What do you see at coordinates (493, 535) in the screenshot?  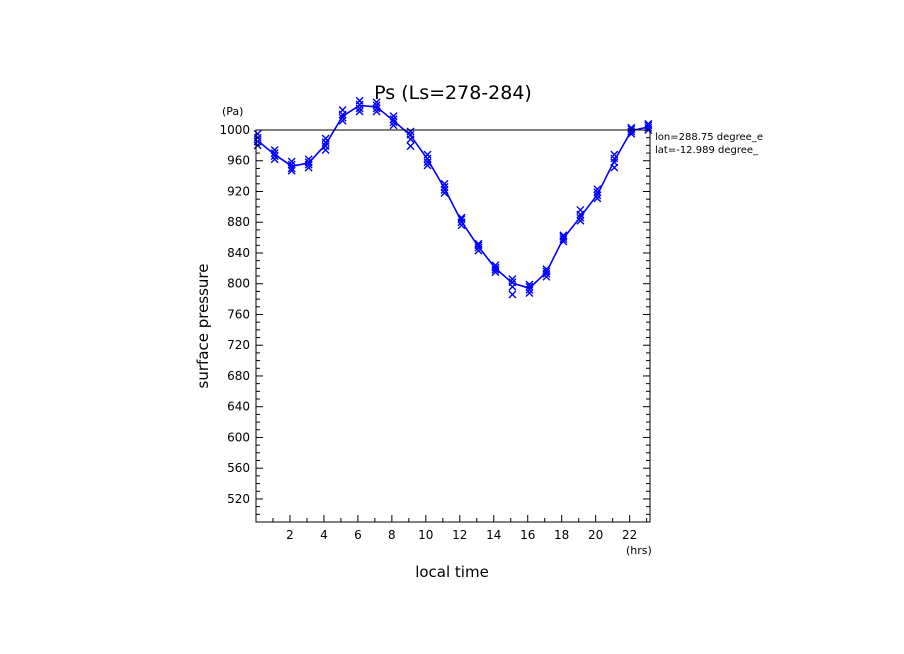 I see `x-tick-label: 14` at bounding box center [493, 535].